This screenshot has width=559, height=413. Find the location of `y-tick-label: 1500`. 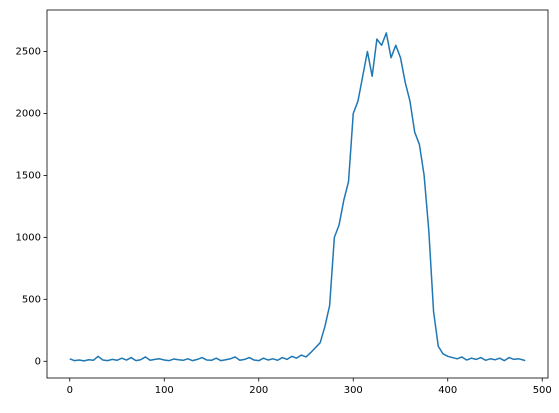

y-tick-label: 1500 is located at coordinates (28, 175).